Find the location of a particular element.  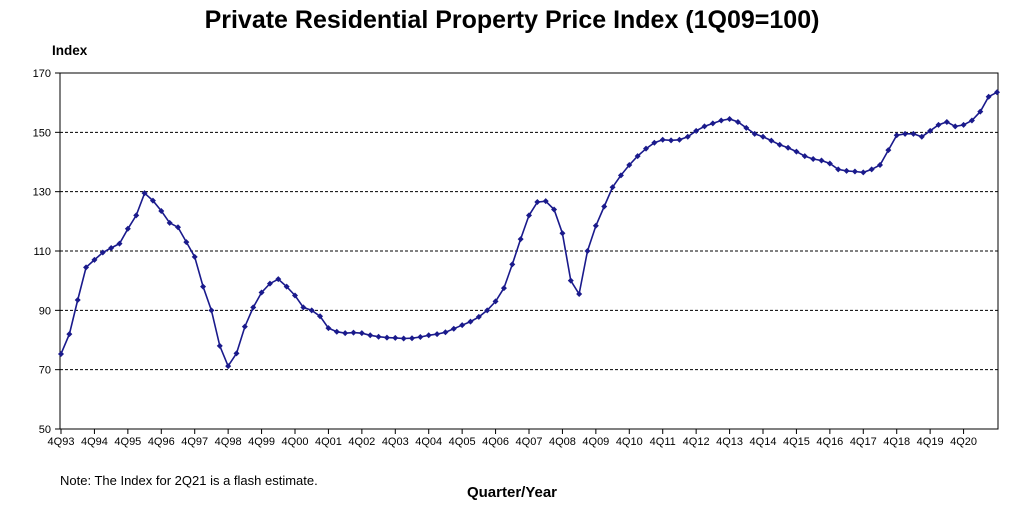

y-tick-label: 90 is located at coordinates (45, 311).